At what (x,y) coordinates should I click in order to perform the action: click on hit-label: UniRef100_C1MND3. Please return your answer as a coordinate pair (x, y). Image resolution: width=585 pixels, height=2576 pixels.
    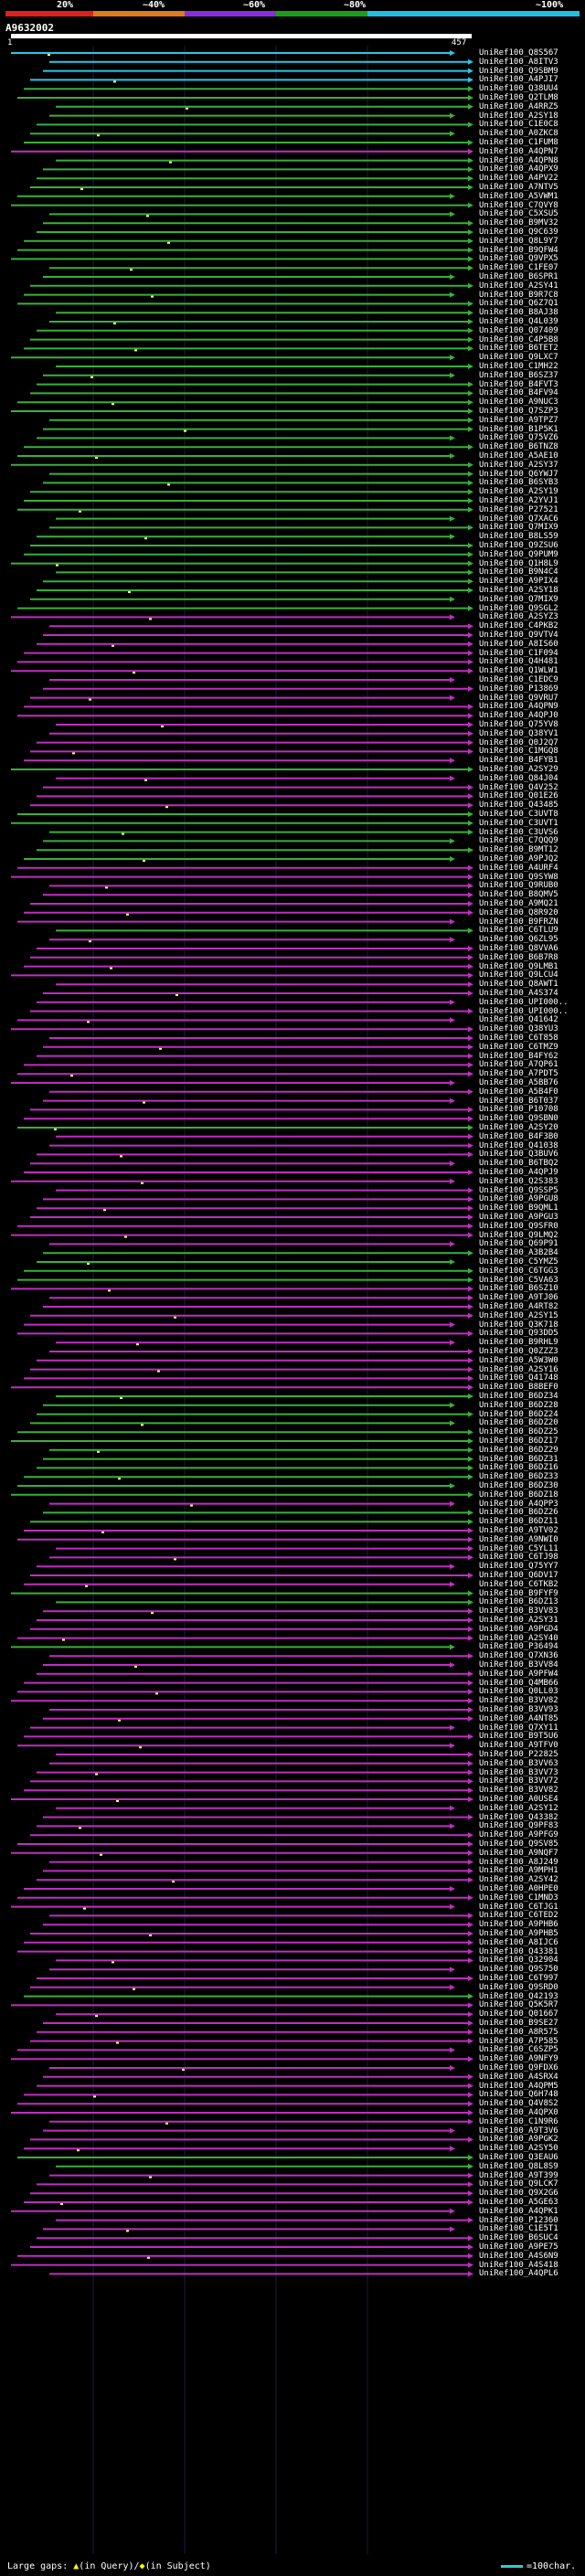
    Looking at the image, I should click on (518, 1897).